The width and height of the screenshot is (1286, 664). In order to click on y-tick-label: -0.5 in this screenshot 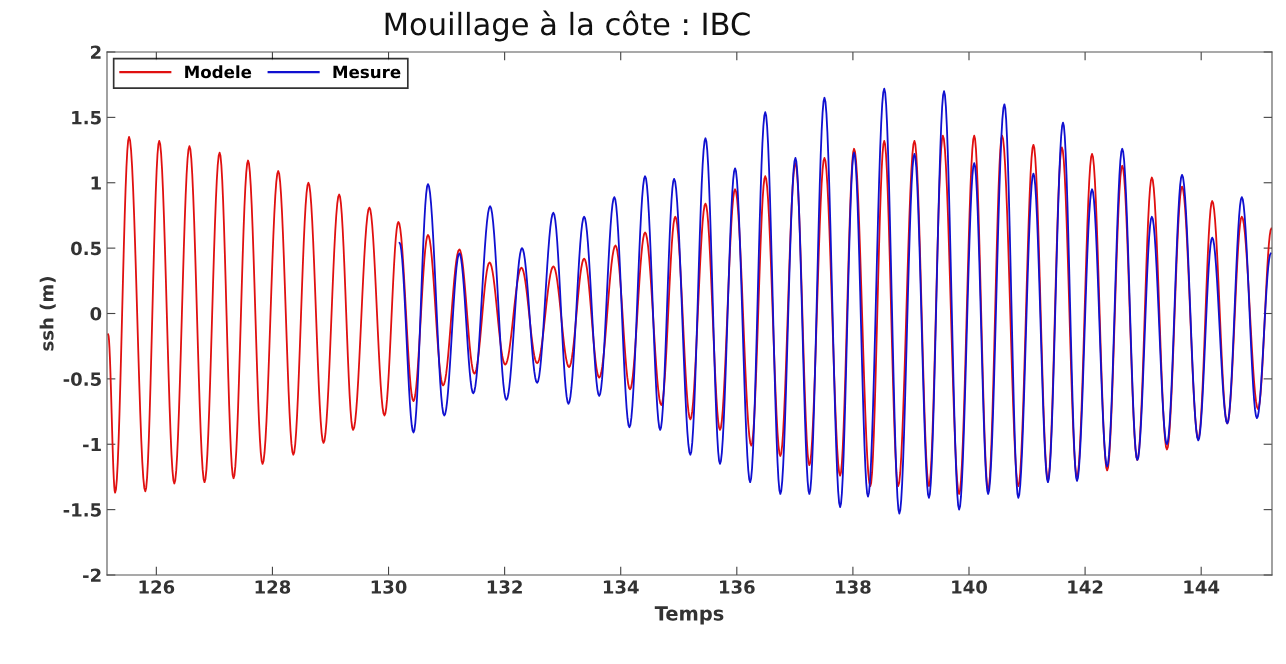, I will do `click(82, 379)`.